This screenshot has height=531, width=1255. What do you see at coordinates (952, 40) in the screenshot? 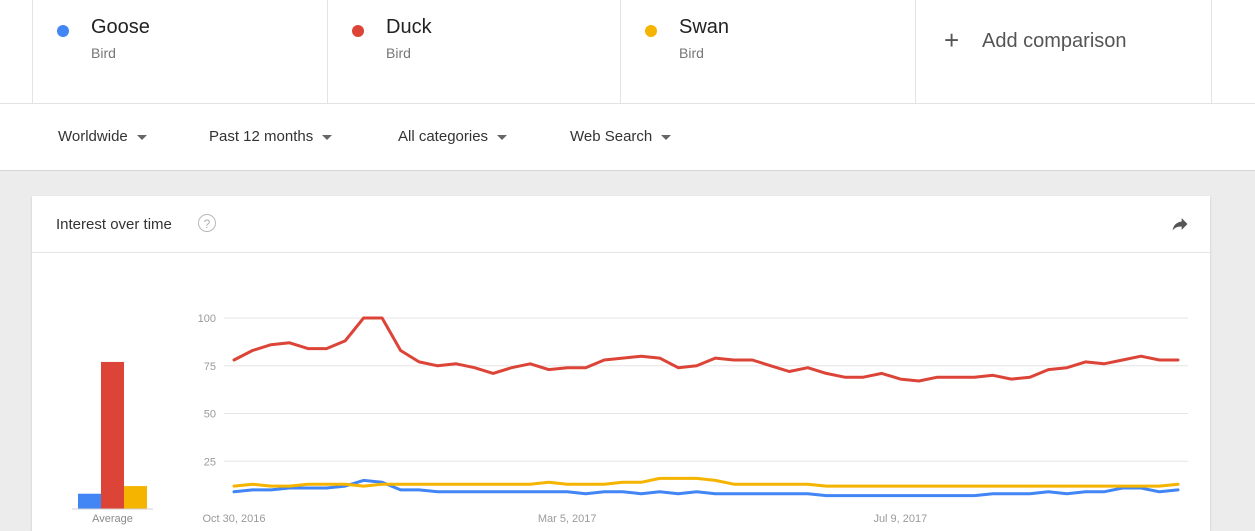
I see `plus-icon: +` at bounding box center [952, 40].